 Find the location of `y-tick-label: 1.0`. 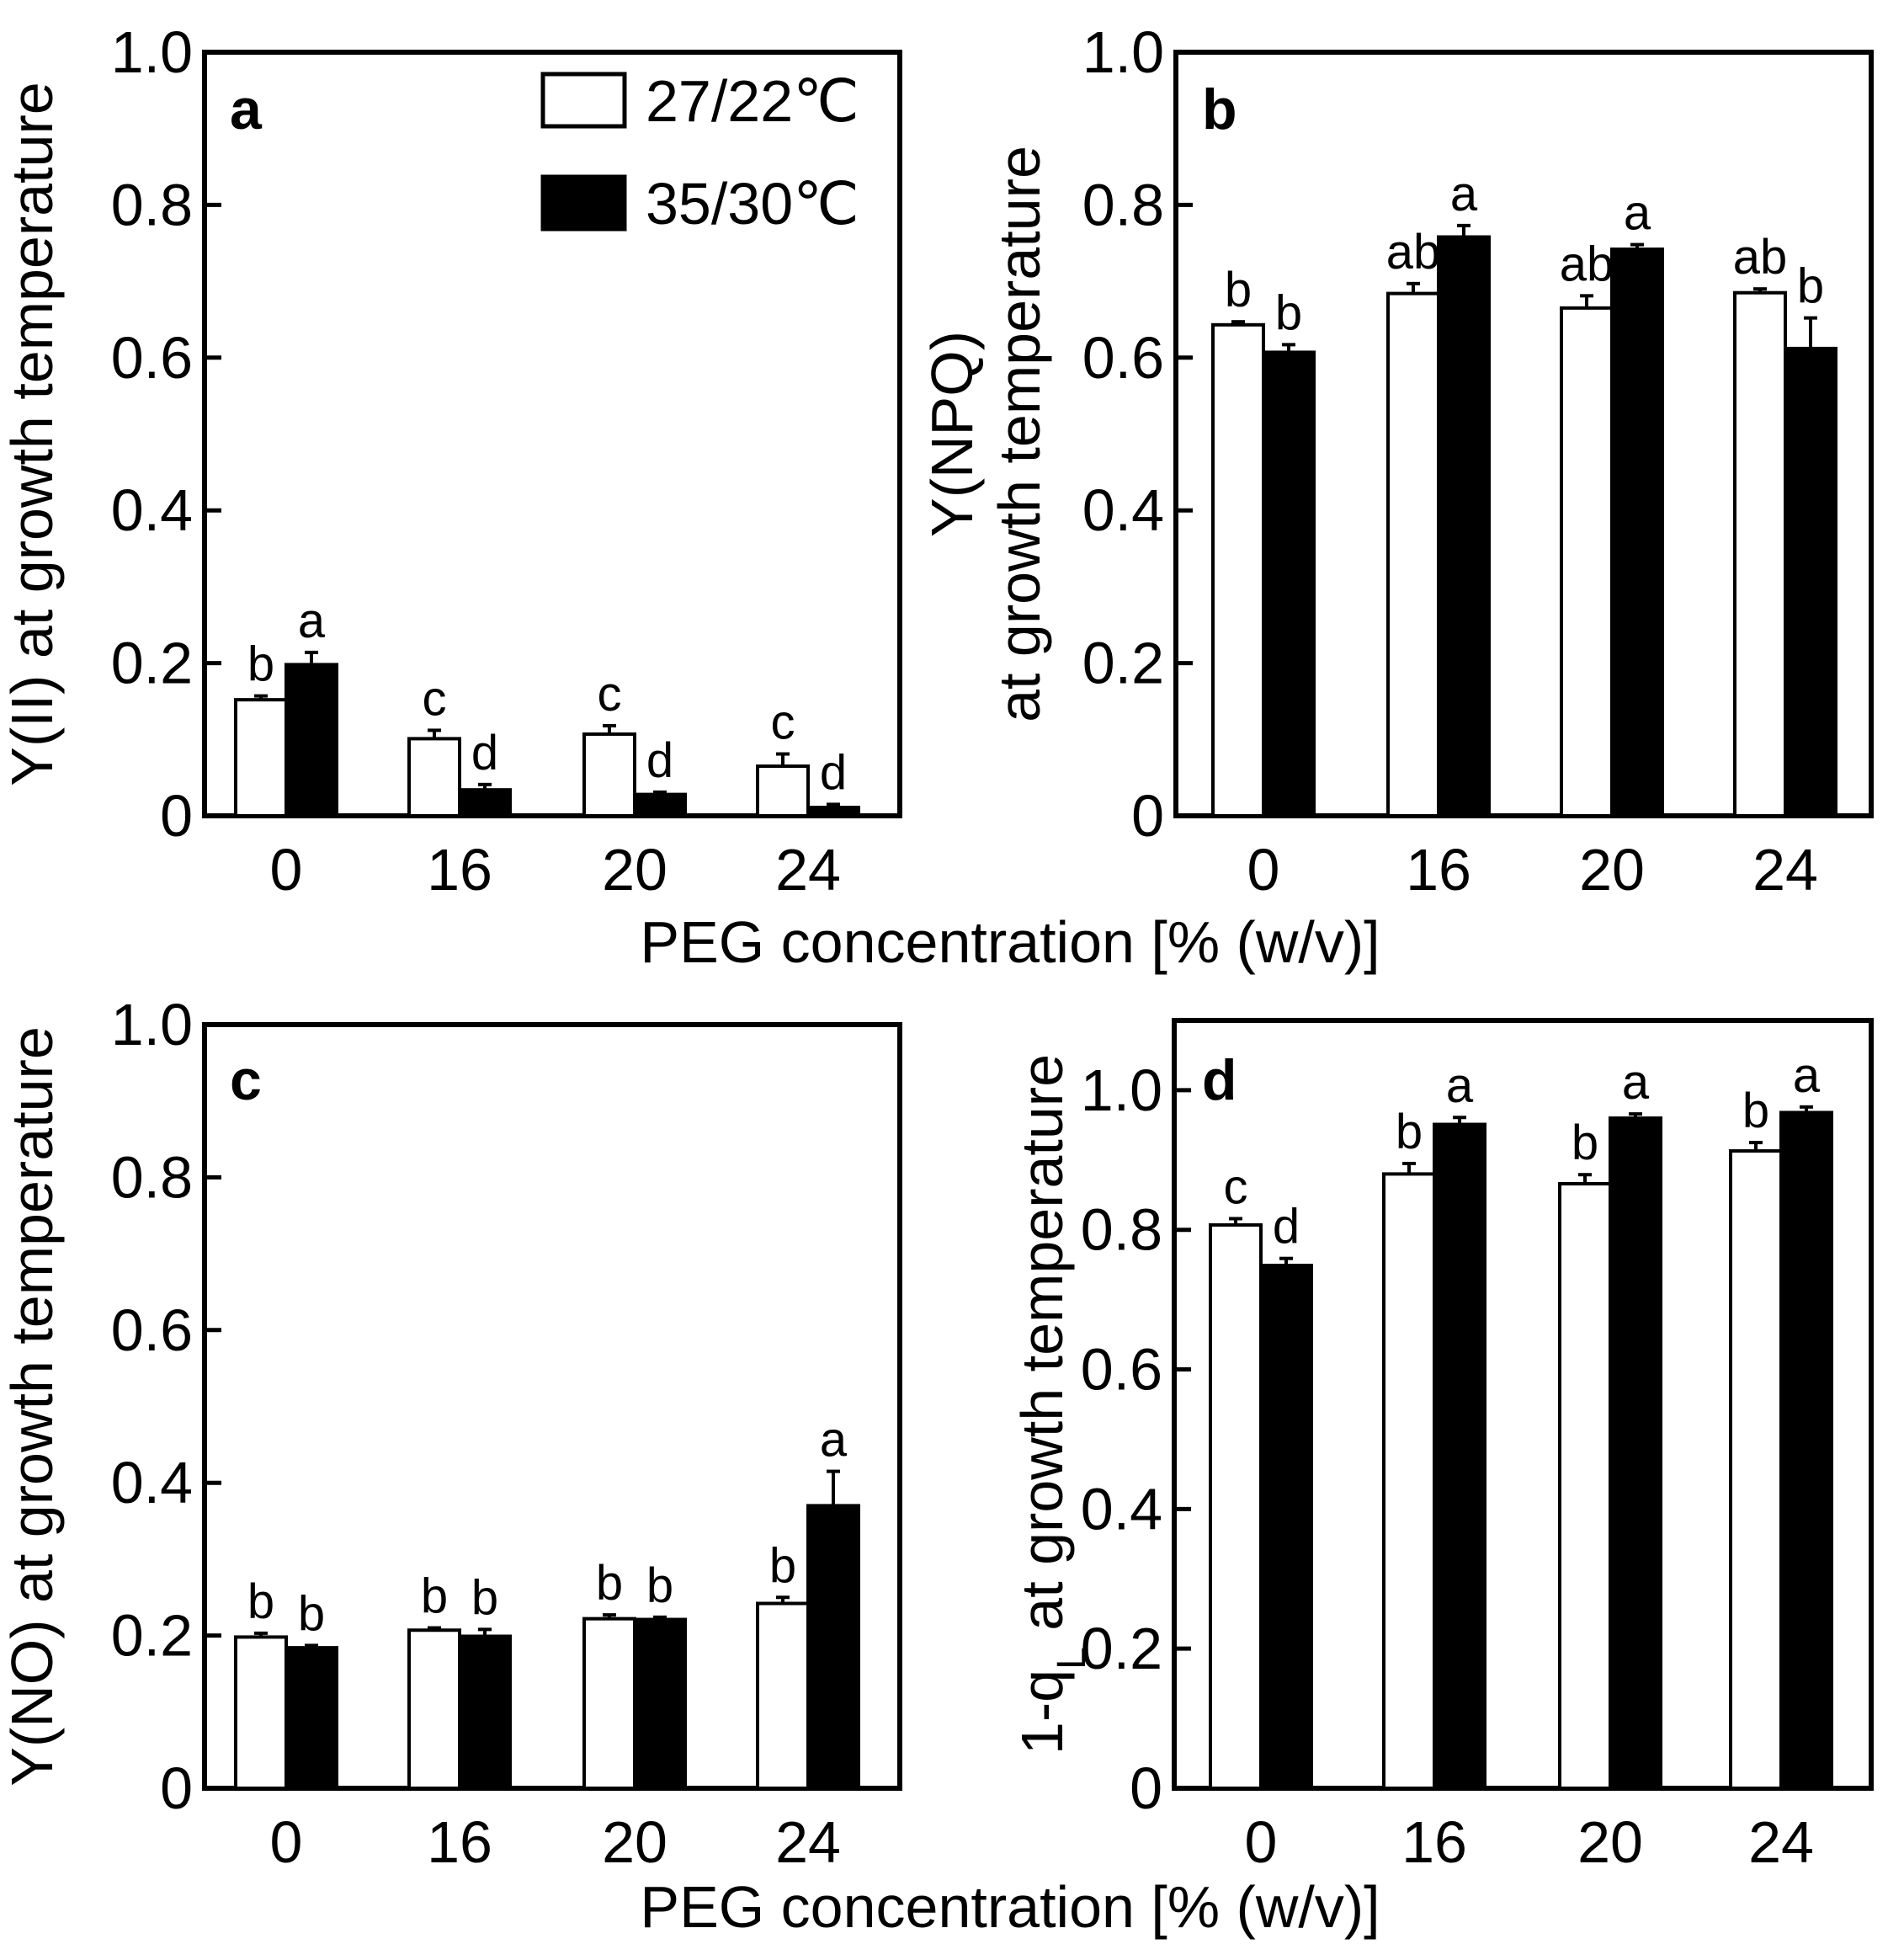

y-tick-label: 1.0 is located at coordinates (1121, 1090).